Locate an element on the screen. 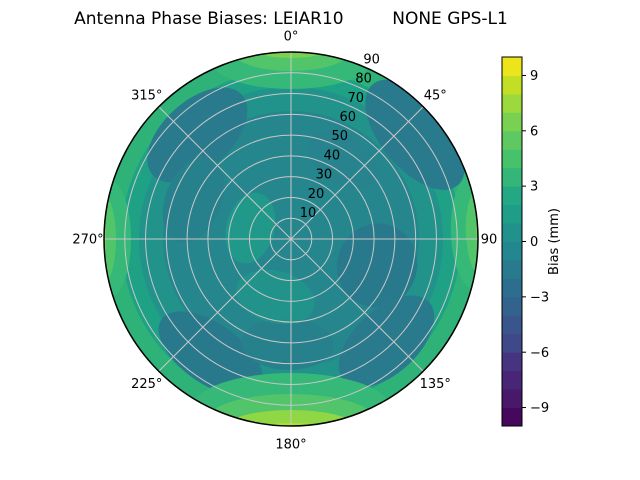  radial-tick-labels: 10 20 30 40 50 60 70 80 90 is located at coordinates (340, 136).